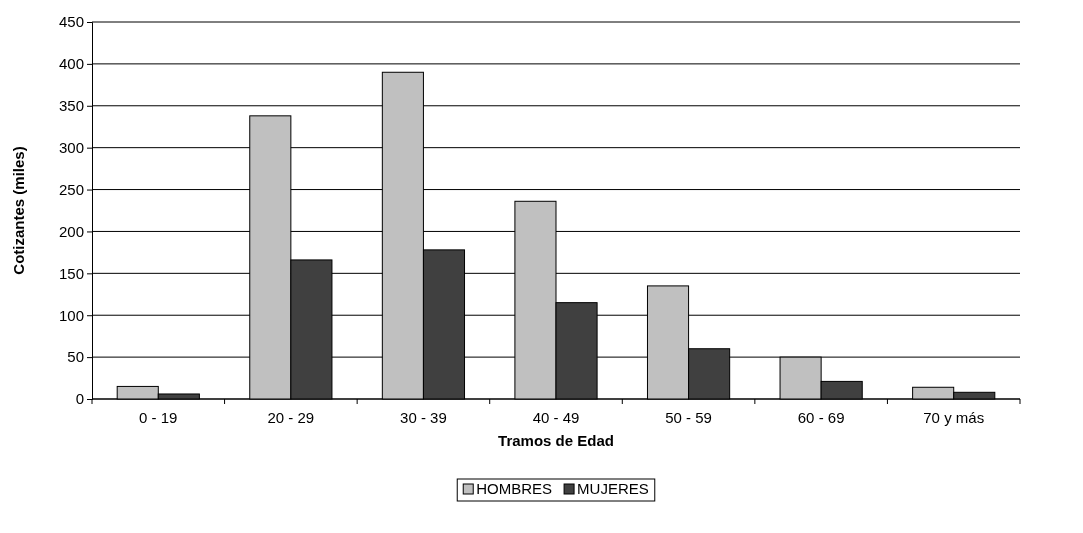 This screenshot has height=533, width=1083. What do you see at coordinates (79, 399) in the screenshot?
I see `y-tick-label: 0` at bounding box center [79, 399].